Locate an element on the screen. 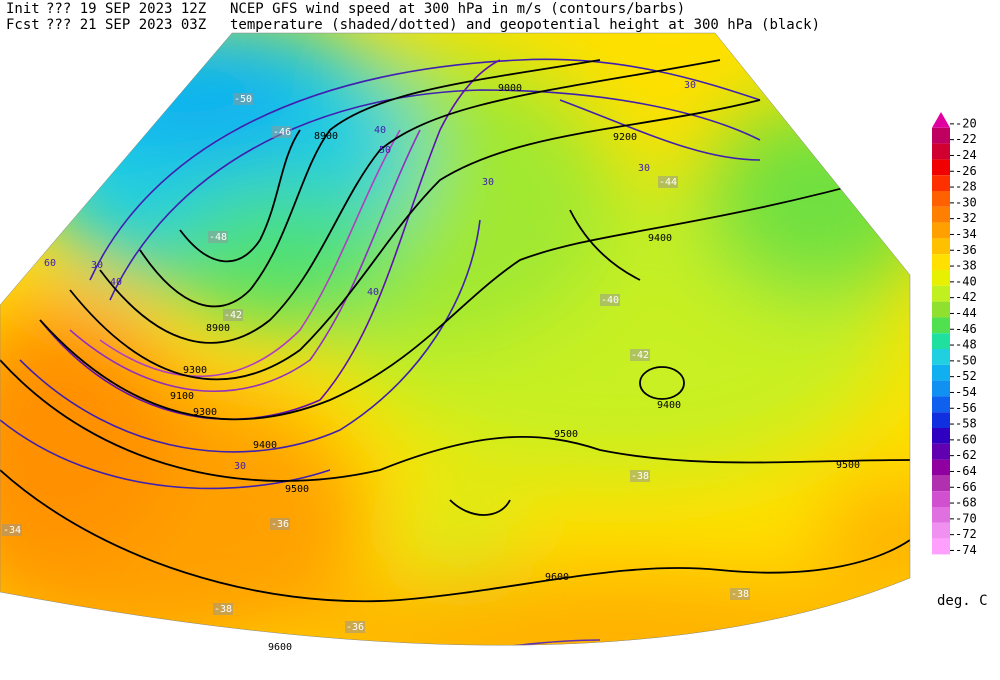 This screenshot has width=1000, height=680. wind-label: 50 is located at coordinates (385, 150).